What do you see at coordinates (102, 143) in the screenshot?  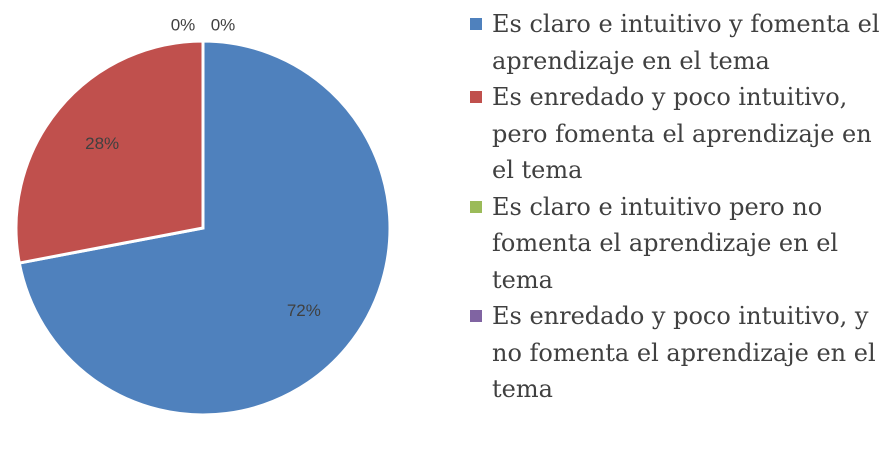 I see `data-label: 28%` at bounding box center [102, 143].